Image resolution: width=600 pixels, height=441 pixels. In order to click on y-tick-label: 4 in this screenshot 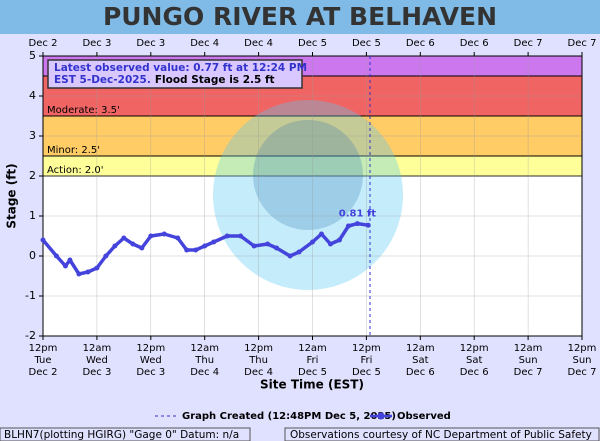, I will do `click(32, 95)`.